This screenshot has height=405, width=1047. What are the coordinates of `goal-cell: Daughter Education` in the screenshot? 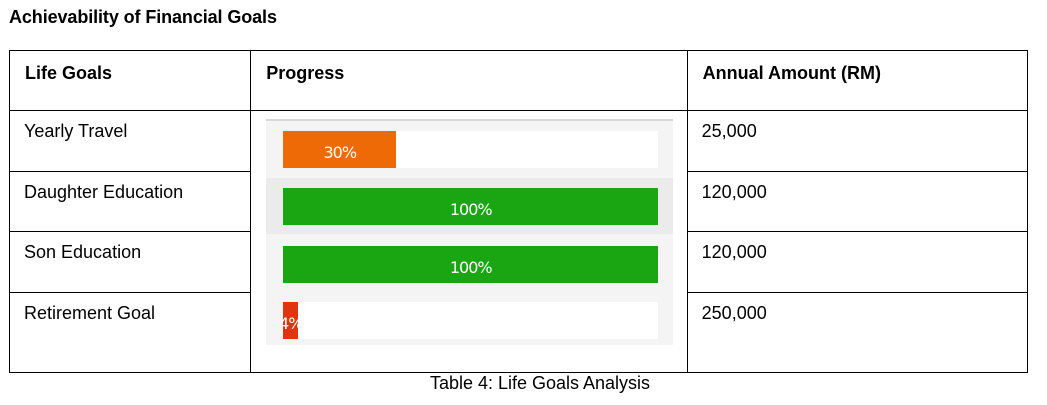 It's located at (130, 201).